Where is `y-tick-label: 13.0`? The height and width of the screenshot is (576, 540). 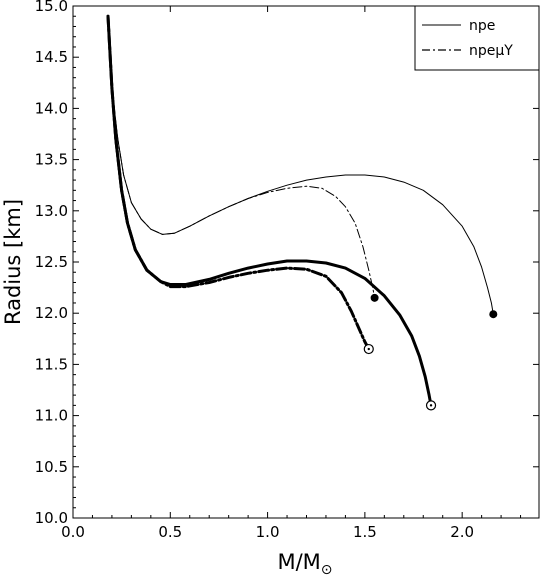
y-tick-label: 13.0 is located at coordinates (51, 211).